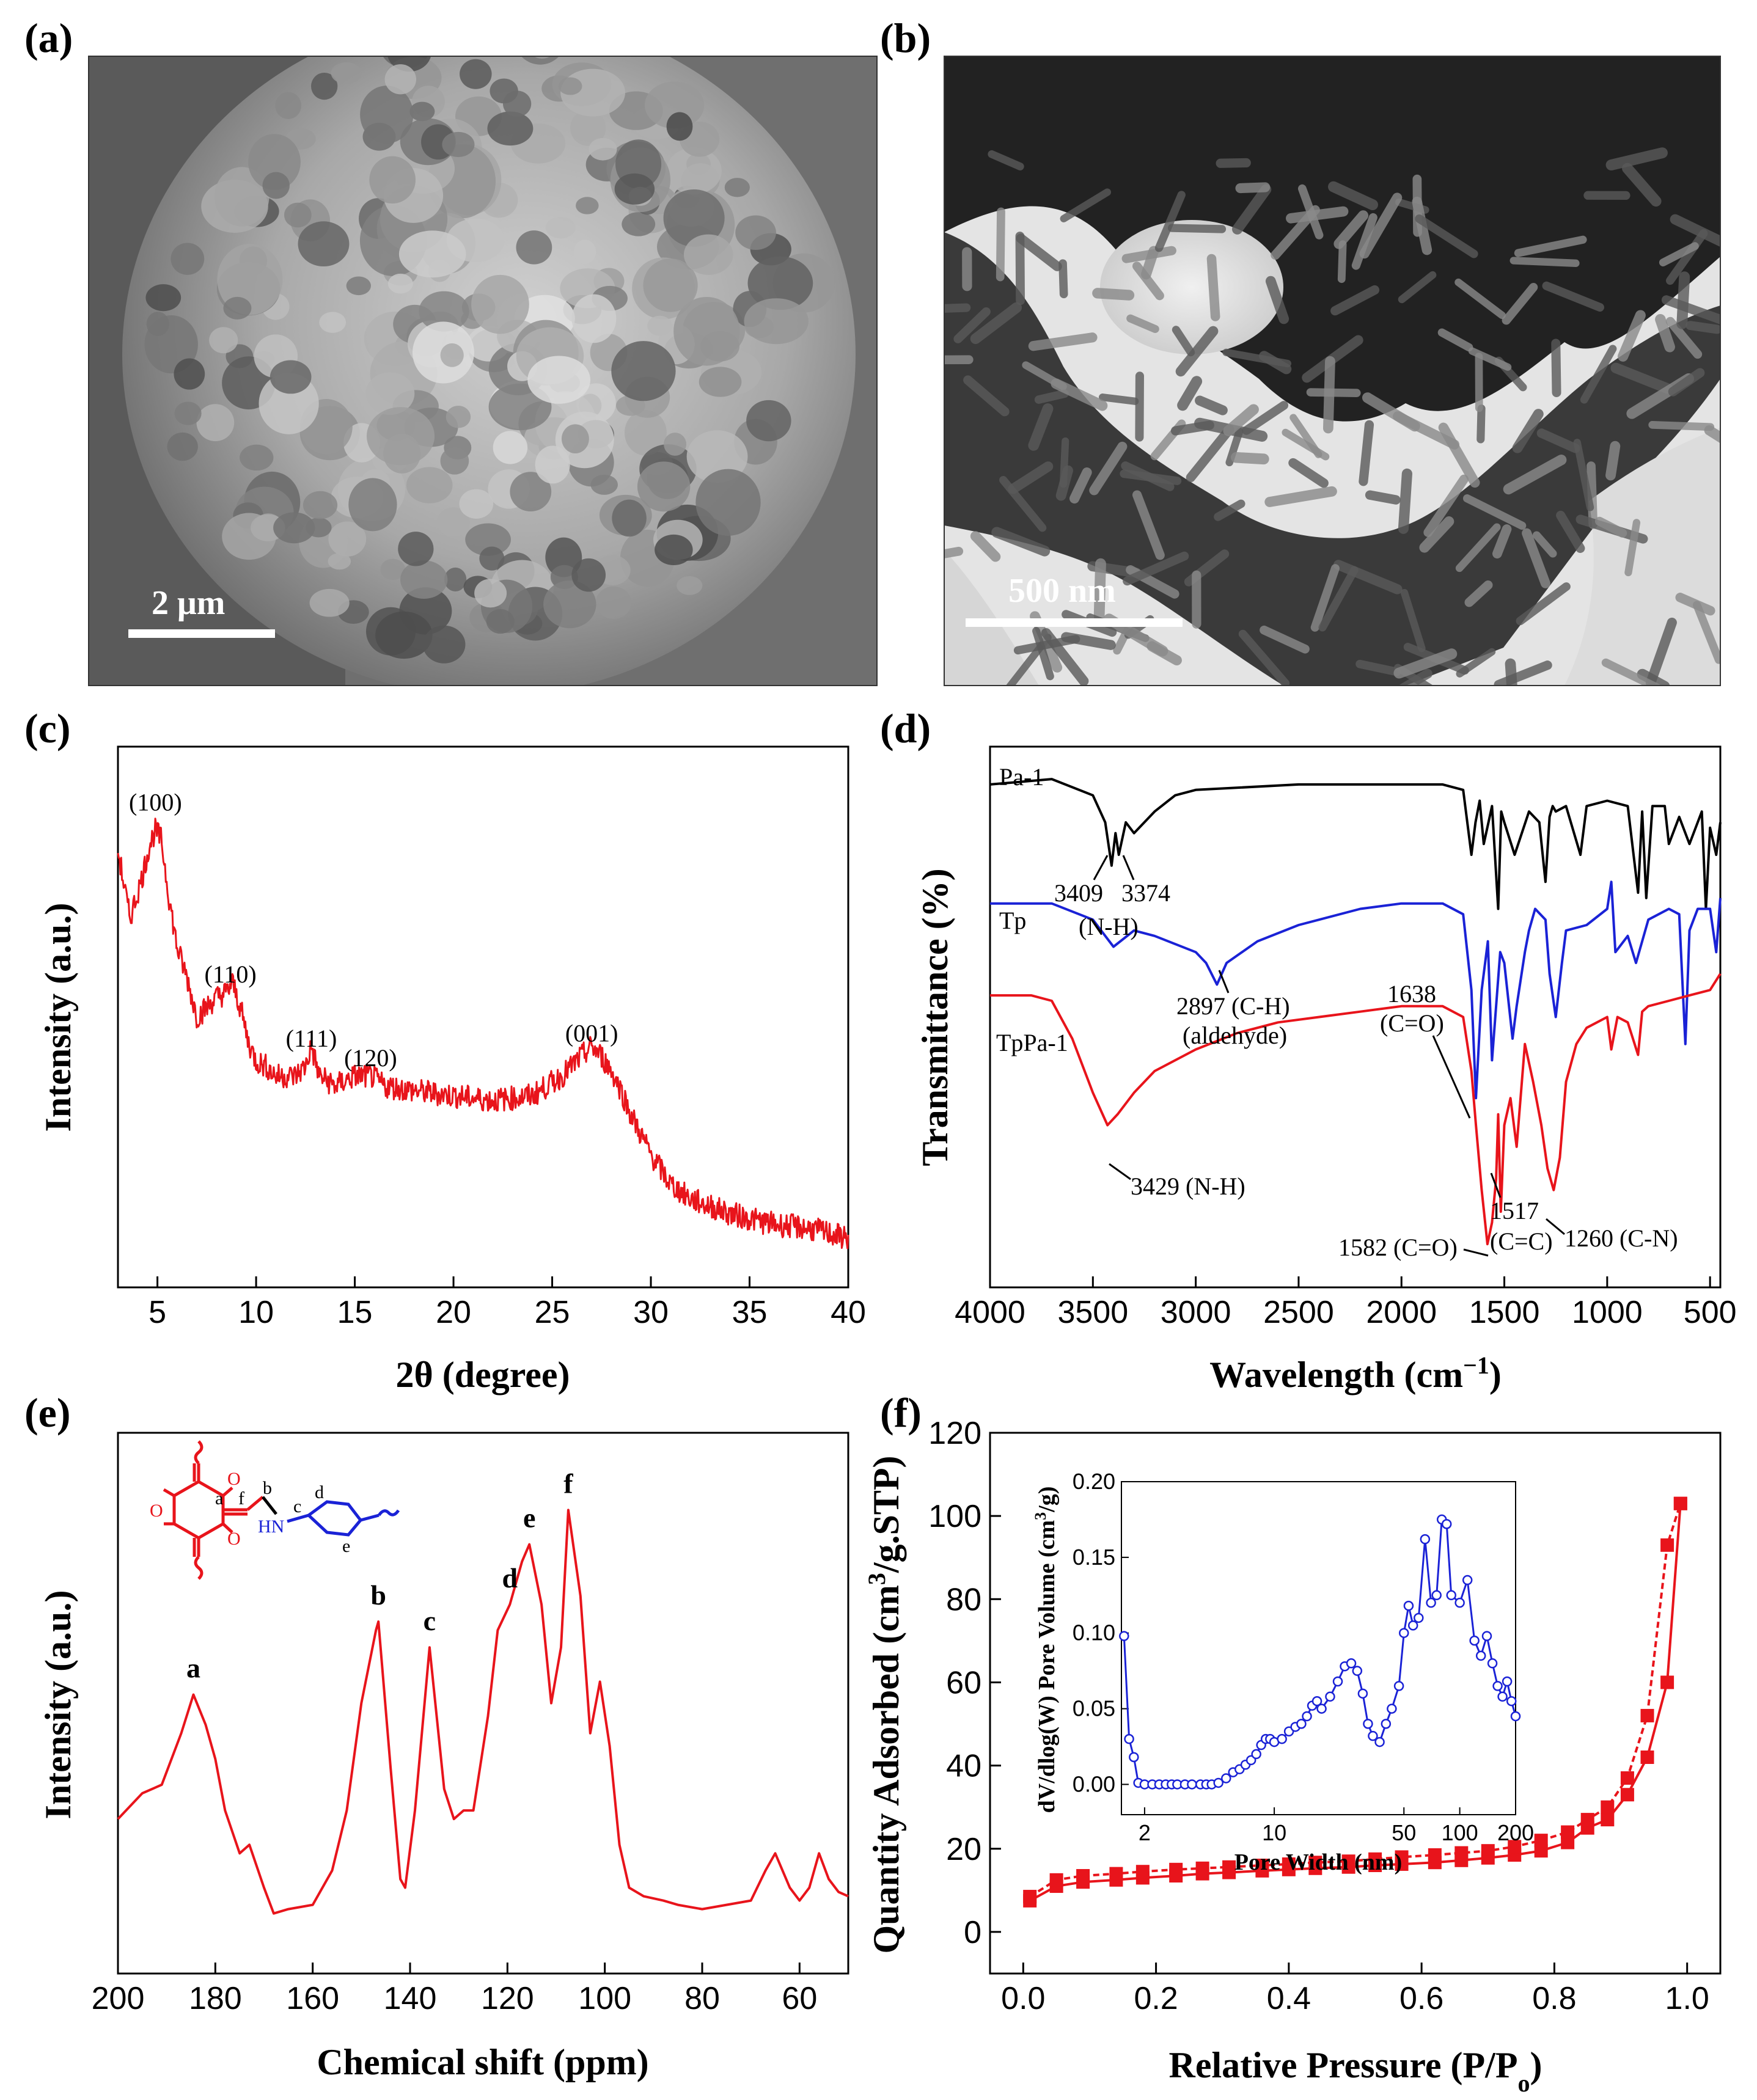  What do you see at coordinates (1401, 1312) in the screenshot?
I see `ftir-tick-label: 2000` at bounding box center [1401, 1312].